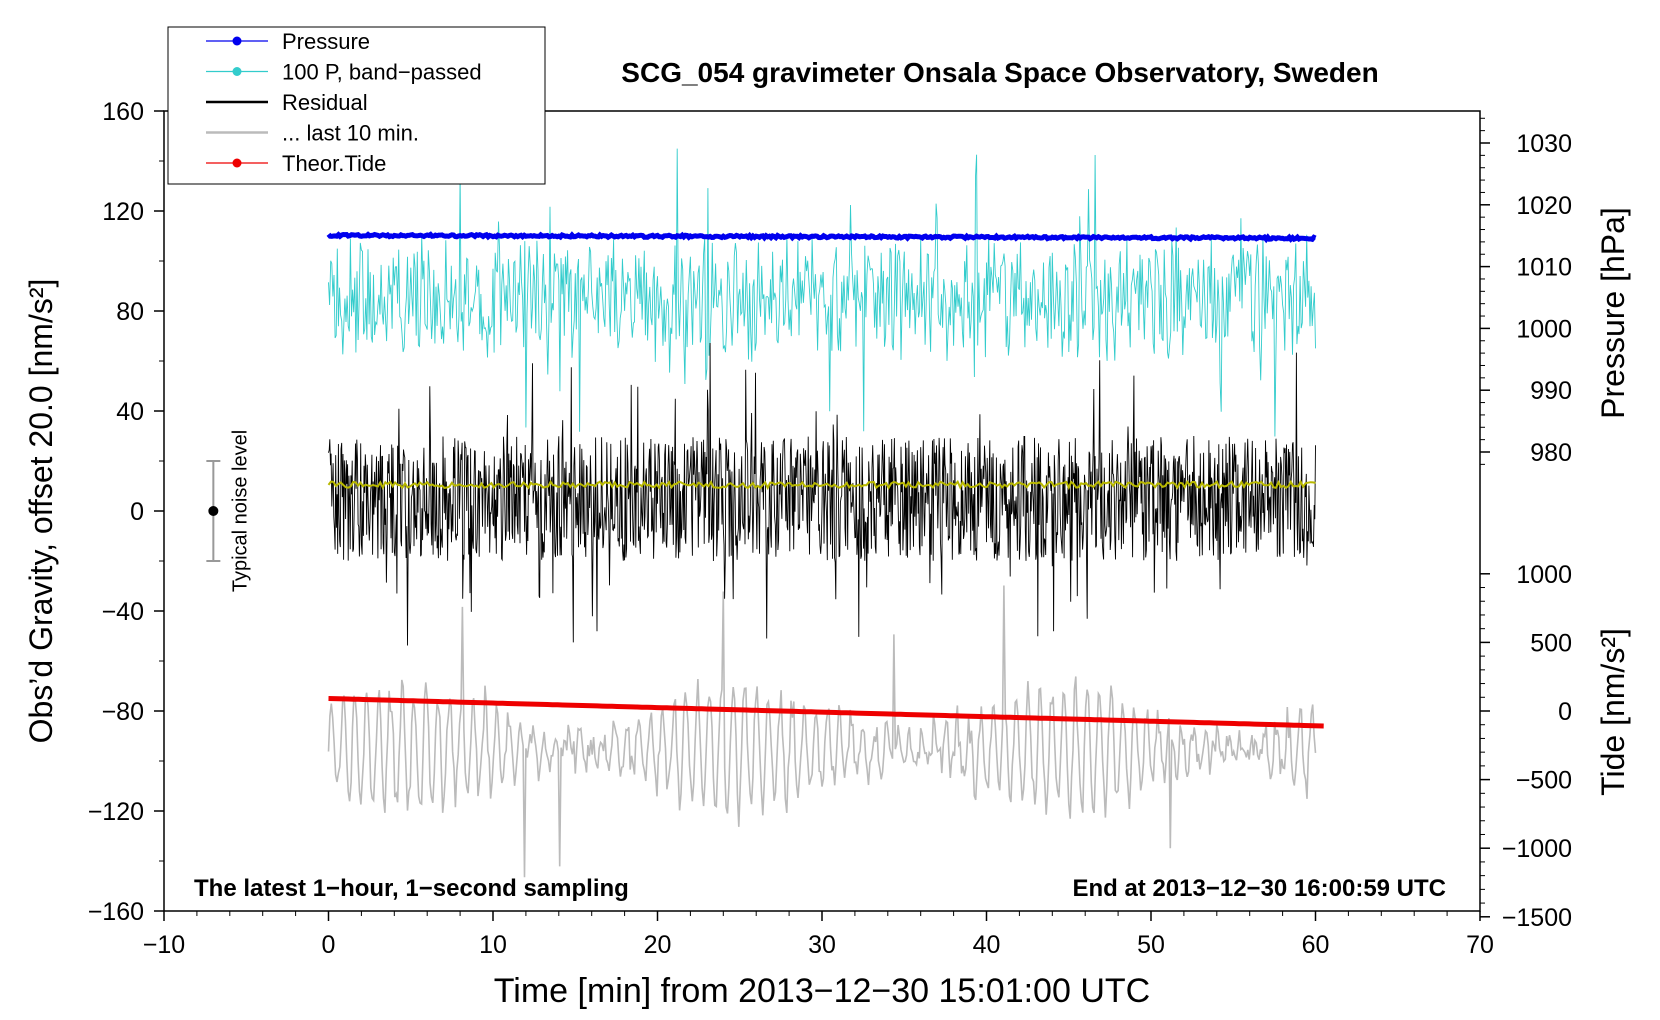  What do you see at coordinates (123, 612) in the screenshot?
I see `y-tick-label: −40` at bounding box center [123, 612].